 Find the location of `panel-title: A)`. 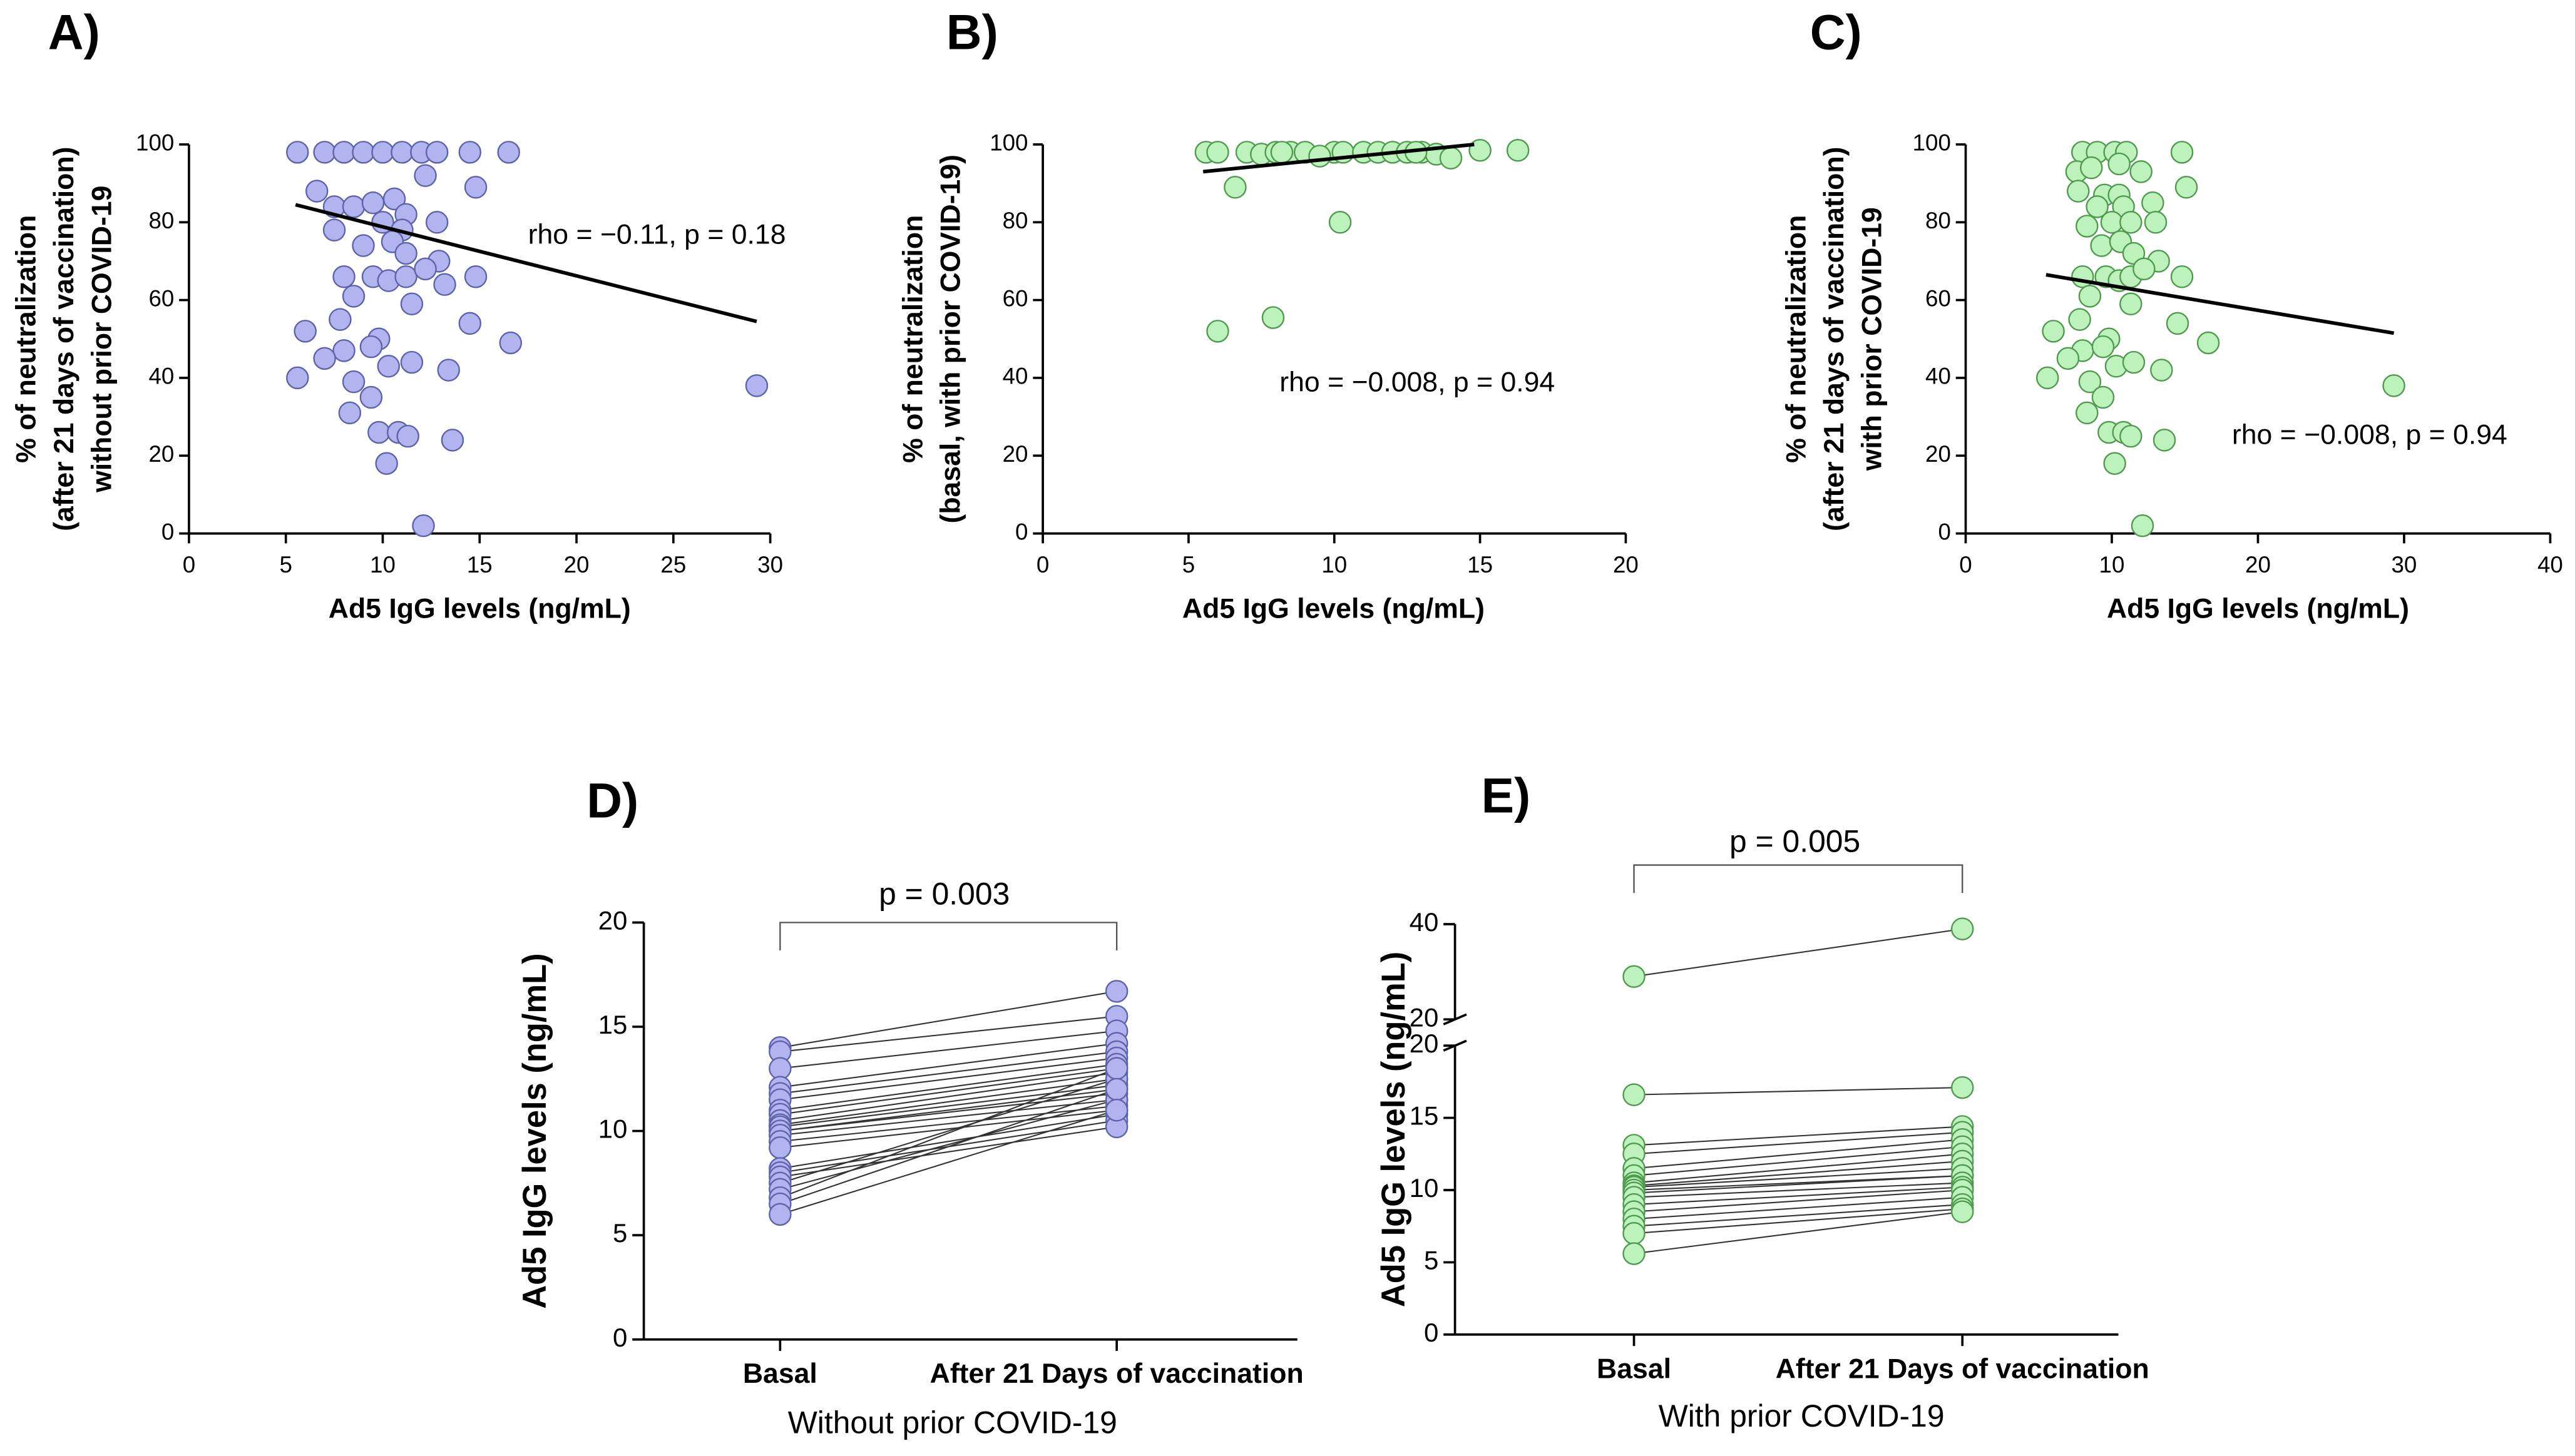

panel-title: A) is located at coordinates (74, 33).